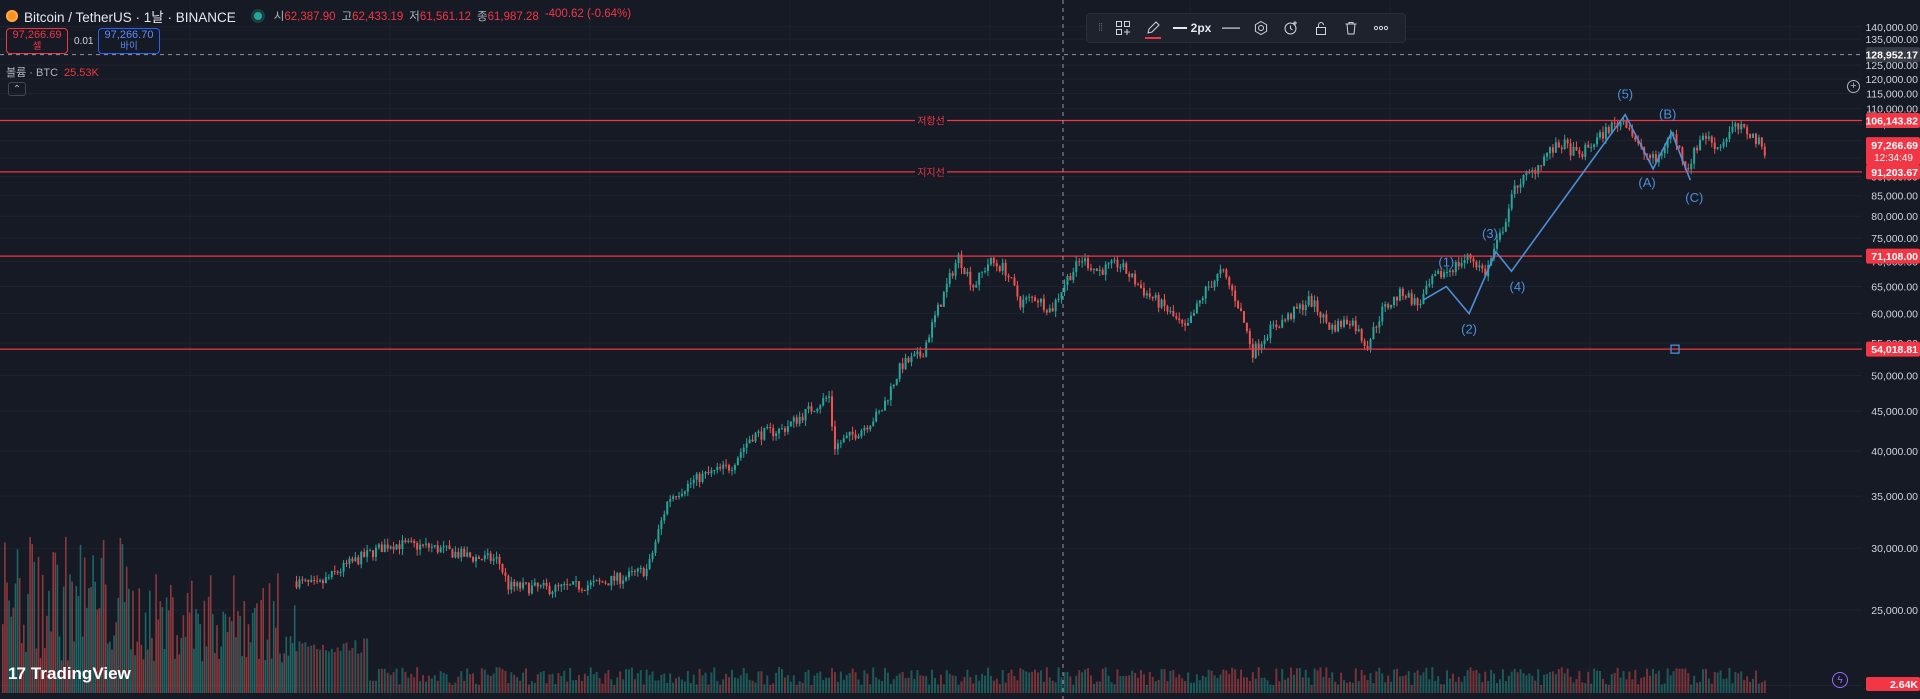 The image size is (1920, 699). What do you see at coordinates (1381, 28) in the screenshot?
I see `more-icon` at bounding box center [1381, 28].